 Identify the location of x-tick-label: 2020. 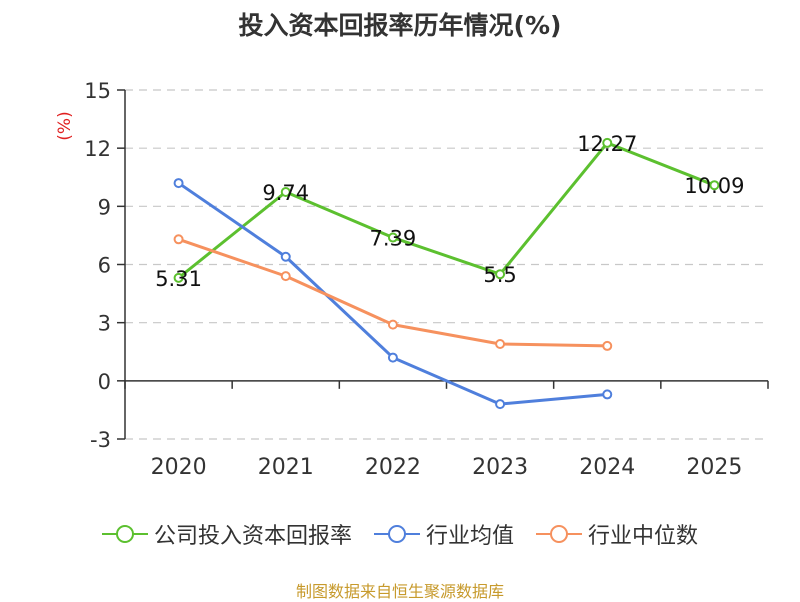
(179, 467).